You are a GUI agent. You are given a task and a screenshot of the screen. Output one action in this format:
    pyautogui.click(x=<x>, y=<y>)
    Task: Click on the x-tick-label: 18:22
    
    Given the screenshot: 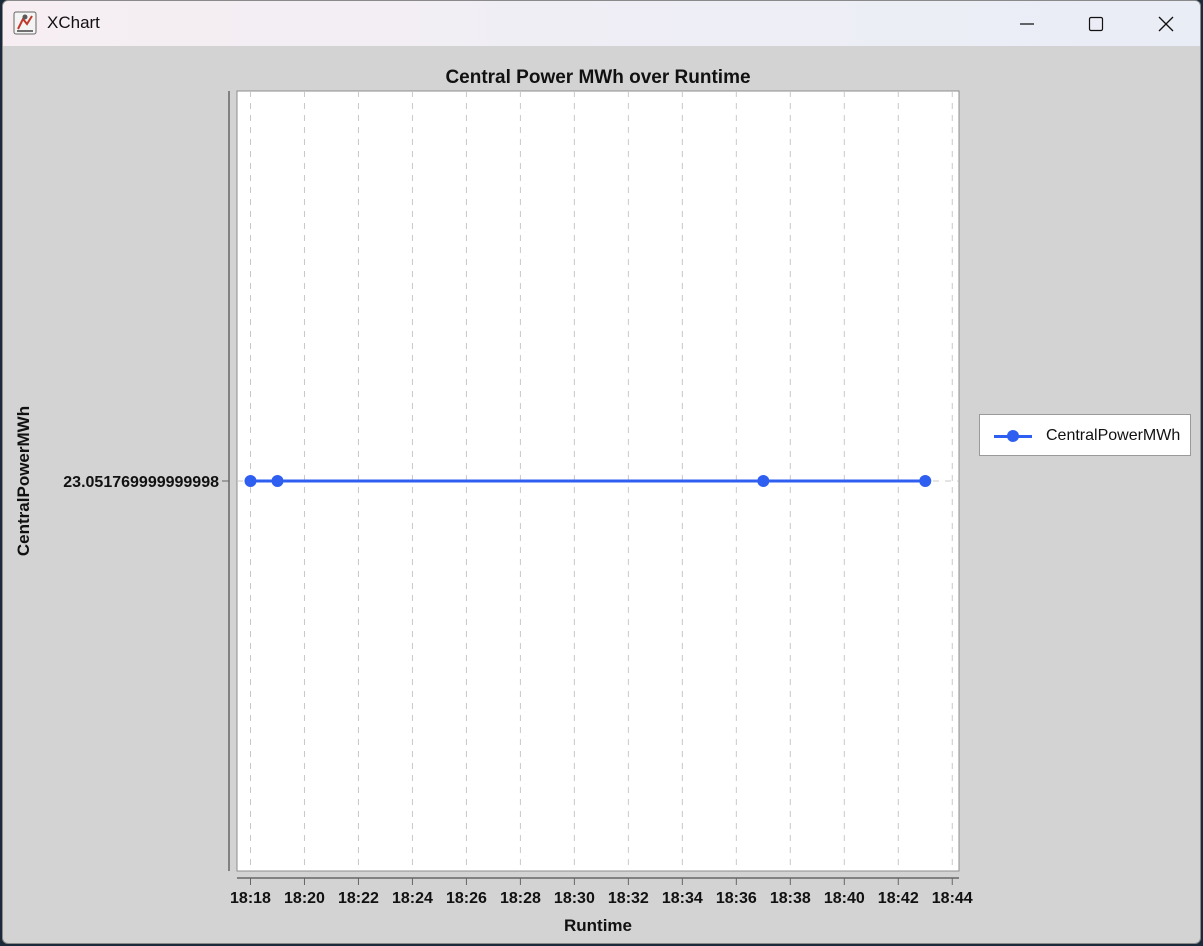 What is the action you would take?
    pyautogui.click(x=358, y=898)
    